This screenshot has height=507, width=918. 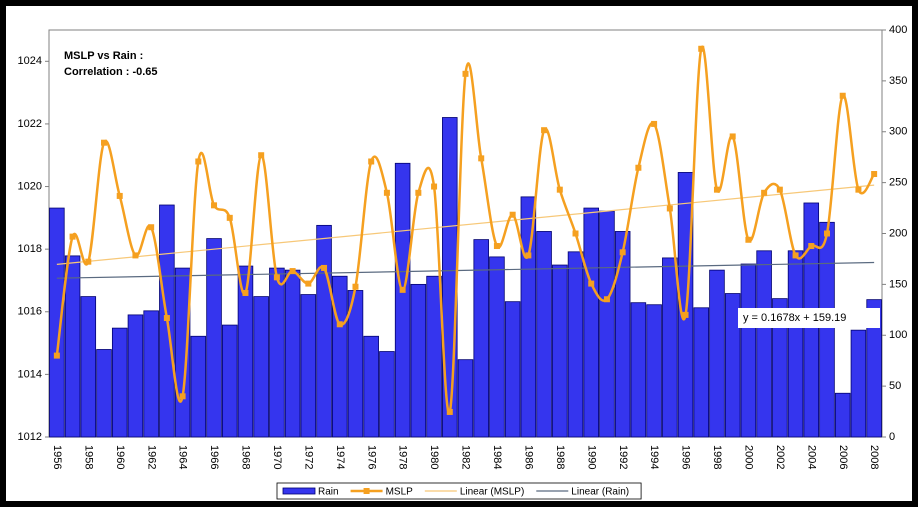 I want to click on x-tick-label: 1964, so click(x=183, y=457).